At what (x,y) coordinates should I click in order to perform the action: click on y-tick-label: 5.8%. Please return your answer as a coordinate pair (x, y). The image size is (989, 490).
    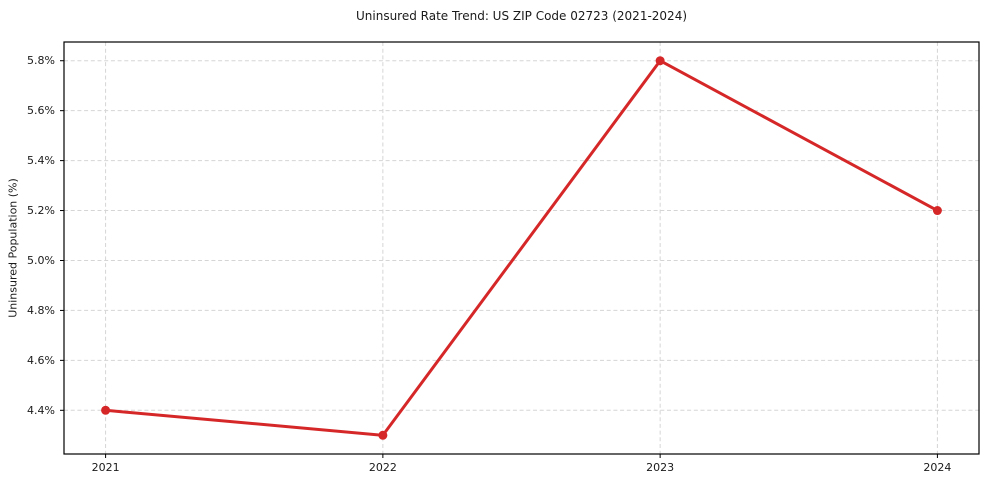
    Looking at the image, I should click on (41, 60).